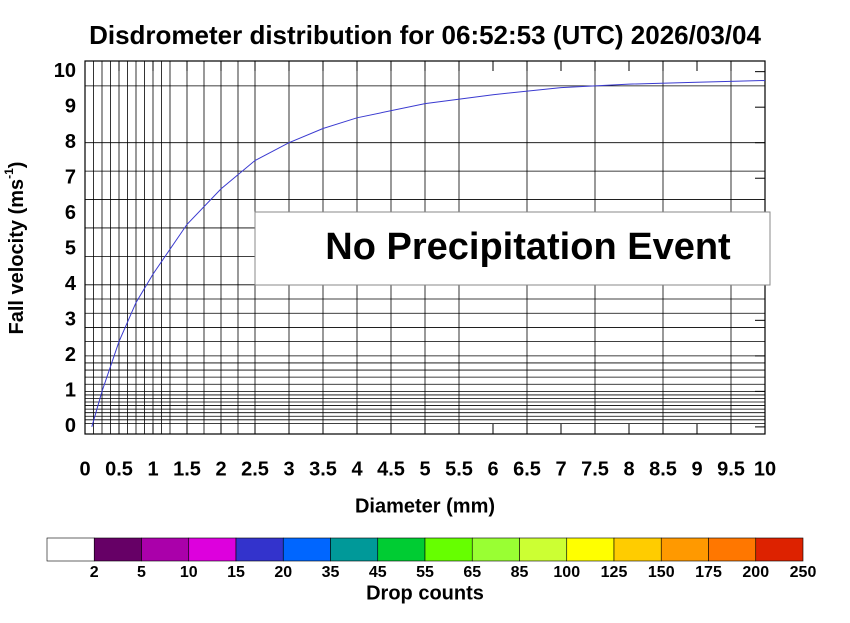 Image resolution: width=850 pixels, height=623 pixels. Describe the element at coordinates (378, 572) in the screenshot. I see `colorbar-label: 45` at that location.